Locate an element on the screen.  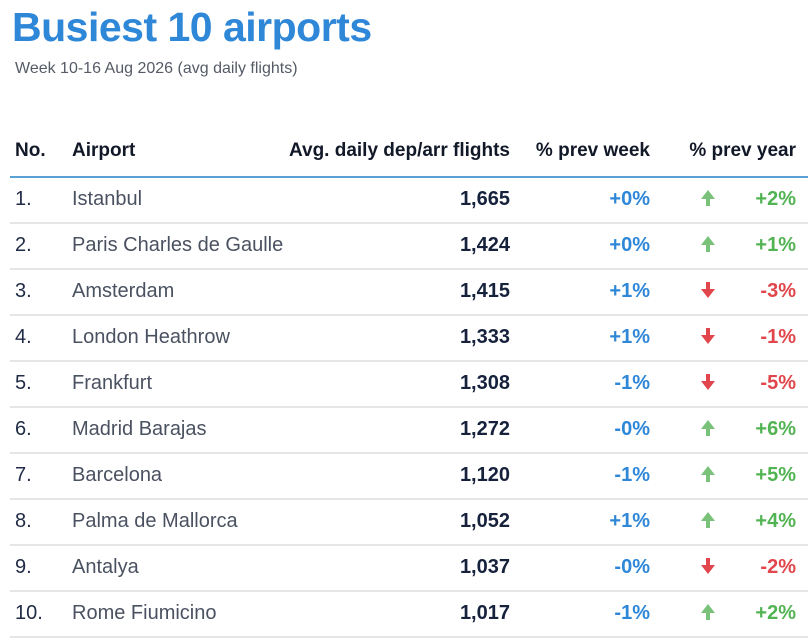
row-prev-year: -3% is located at coordinates (778, 291).